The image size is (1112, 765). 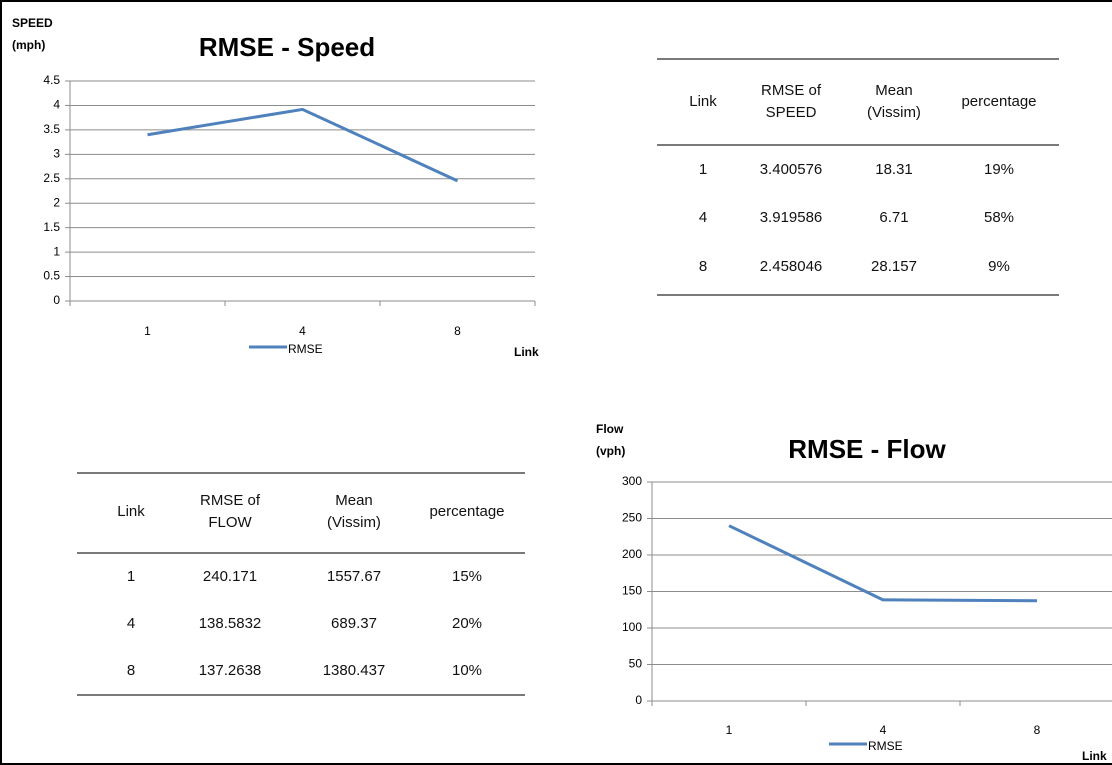 What do you see at coordinates (791, 169) in the screenshot?
I see `table-cell: 3.400576` at bounding box center [791, 169].